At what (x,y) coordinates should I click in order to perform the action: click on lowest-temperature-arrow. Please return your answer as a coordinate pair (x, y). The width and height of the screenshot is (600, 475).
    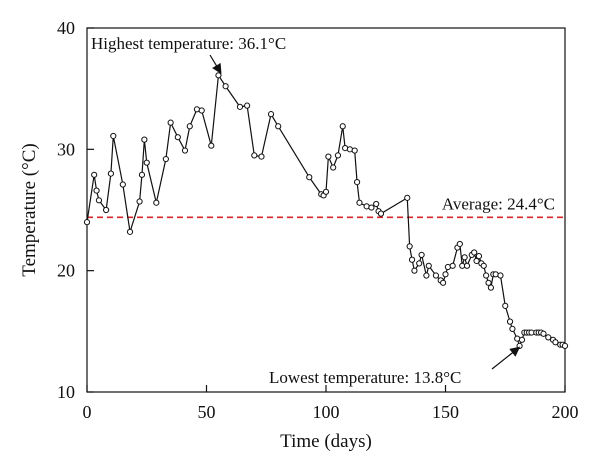
    Looking at the image, I should click on (506, 358).